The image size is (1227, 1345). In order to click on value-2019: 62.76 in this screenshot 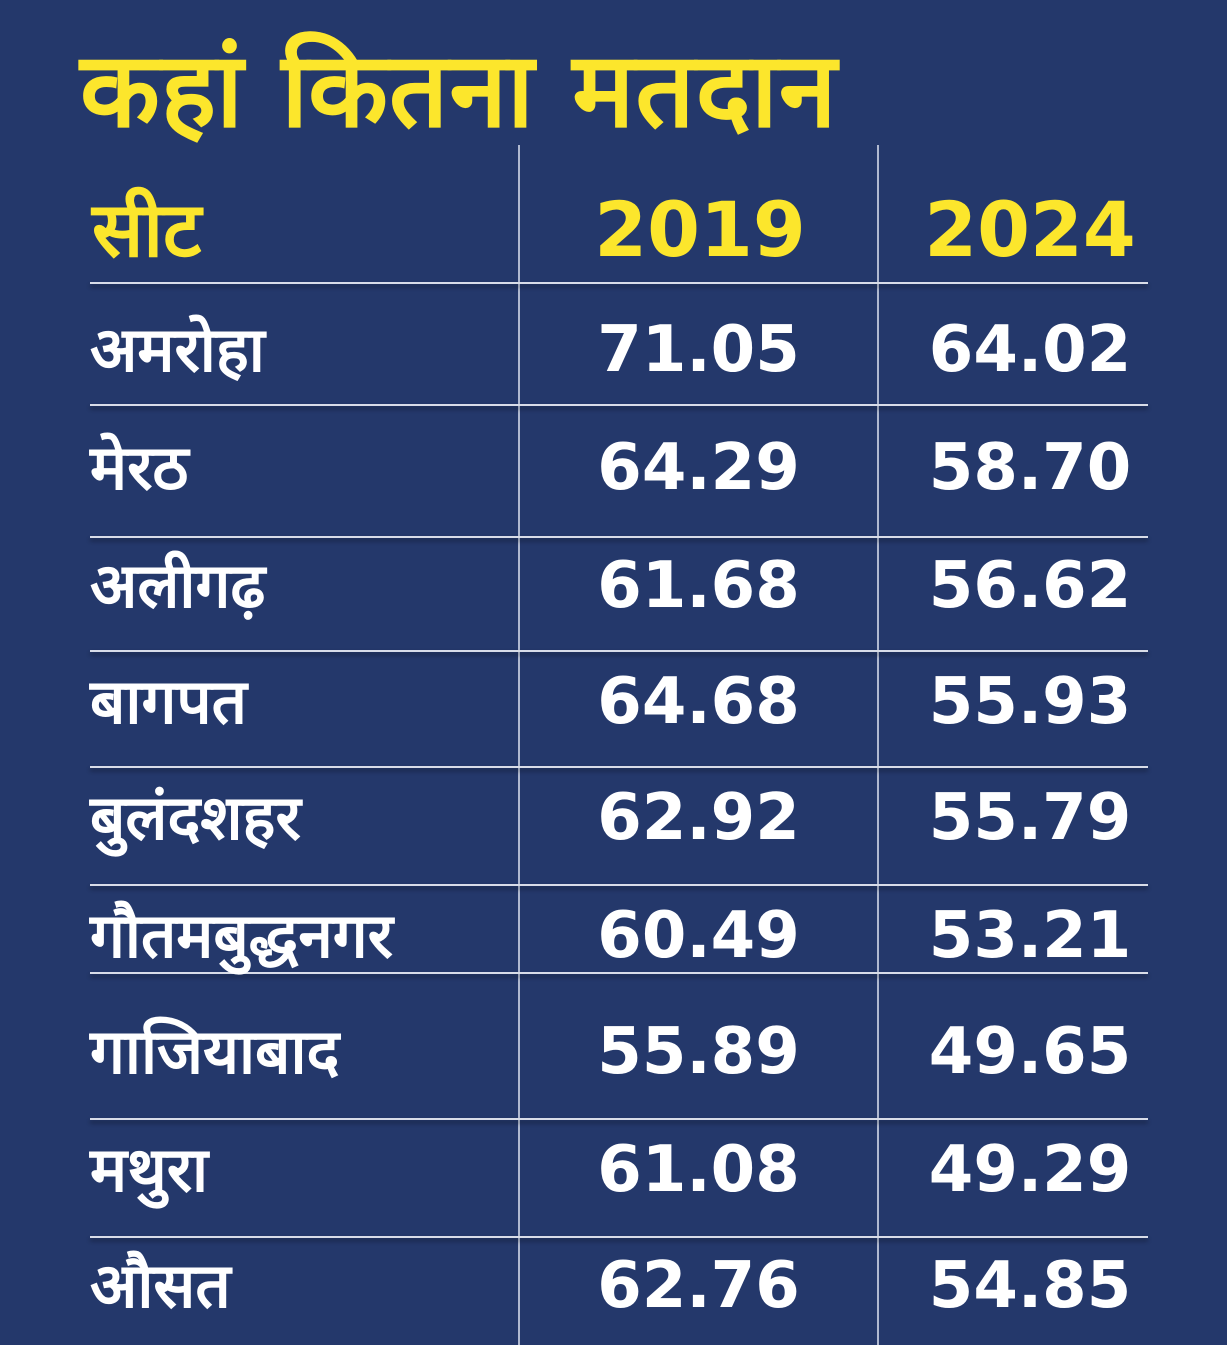, I will do `click(698, 1286)`.